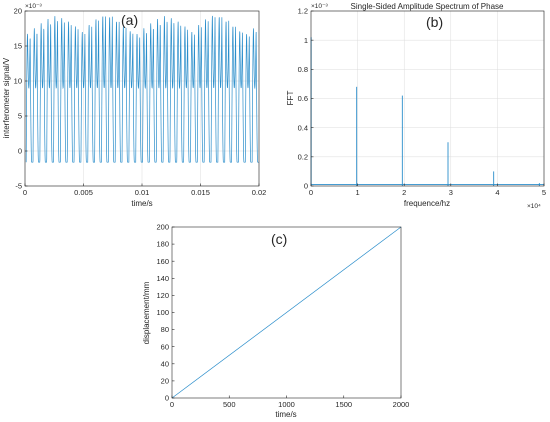  I want to click on panel-c-x-tick-label: 500, so click(229, 404).